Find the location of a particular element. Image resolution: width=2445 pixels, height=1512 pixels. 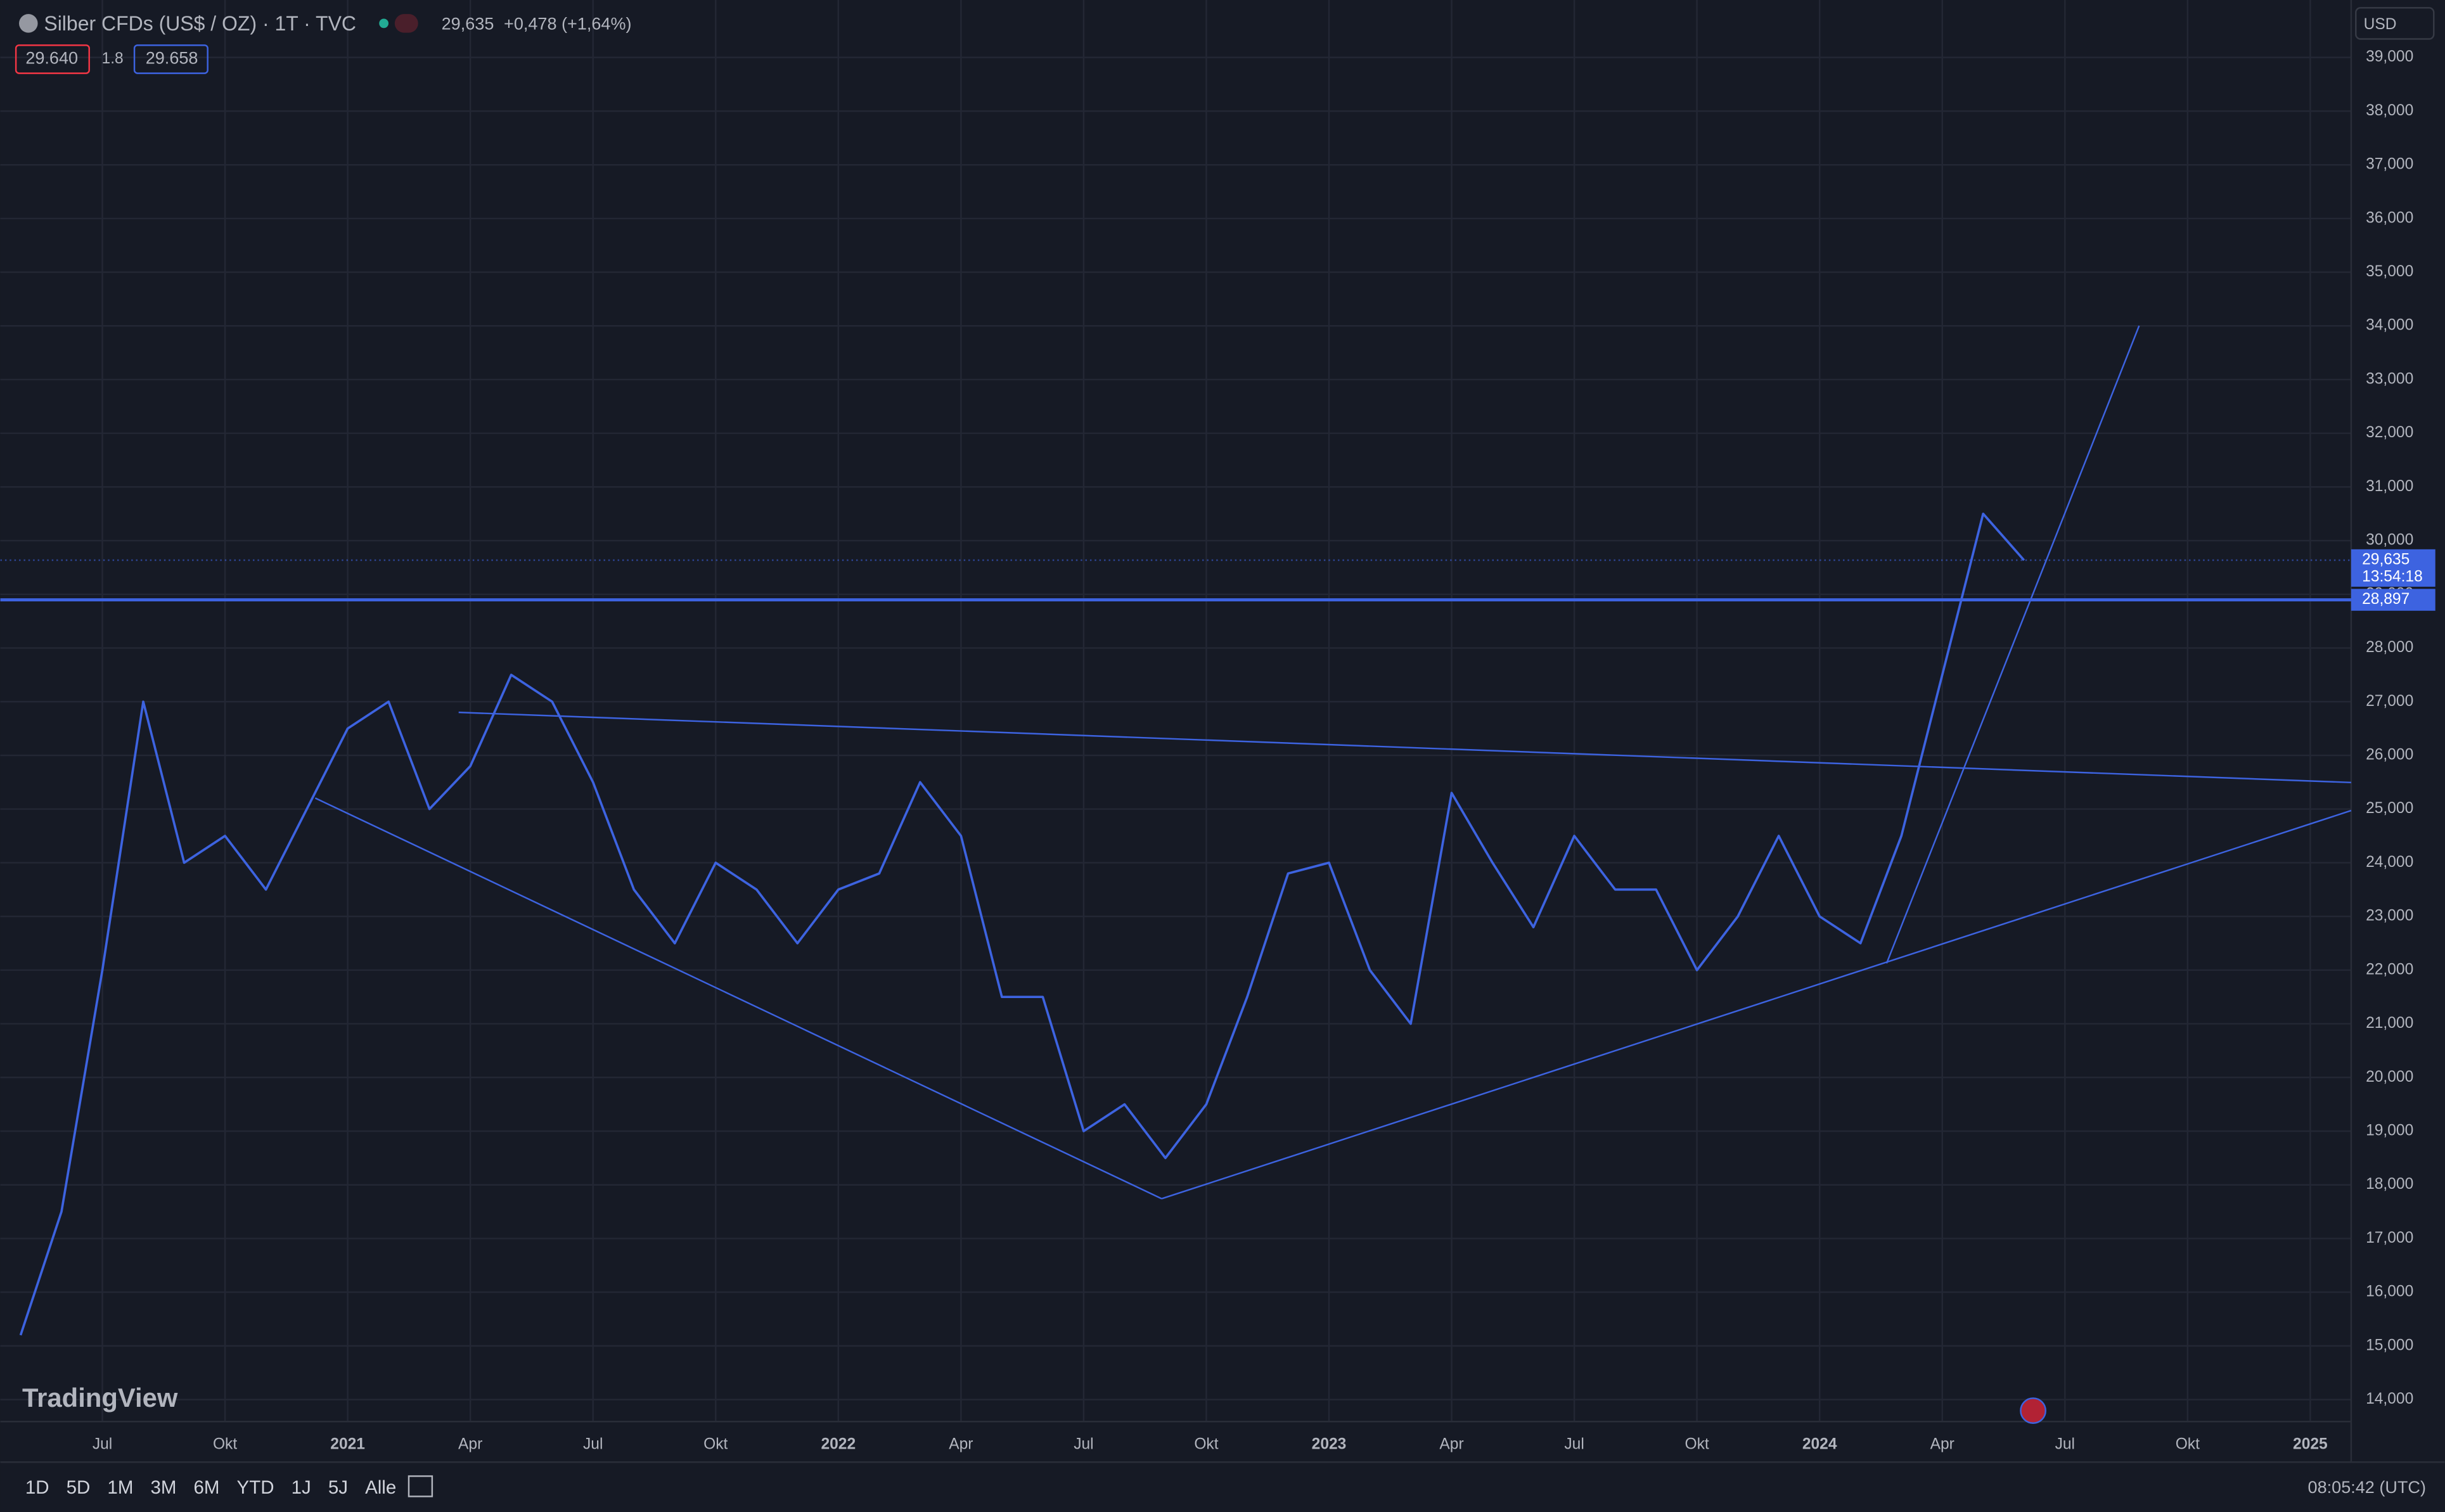

price-label: 29,635 is located at coordinates (2386, 559).